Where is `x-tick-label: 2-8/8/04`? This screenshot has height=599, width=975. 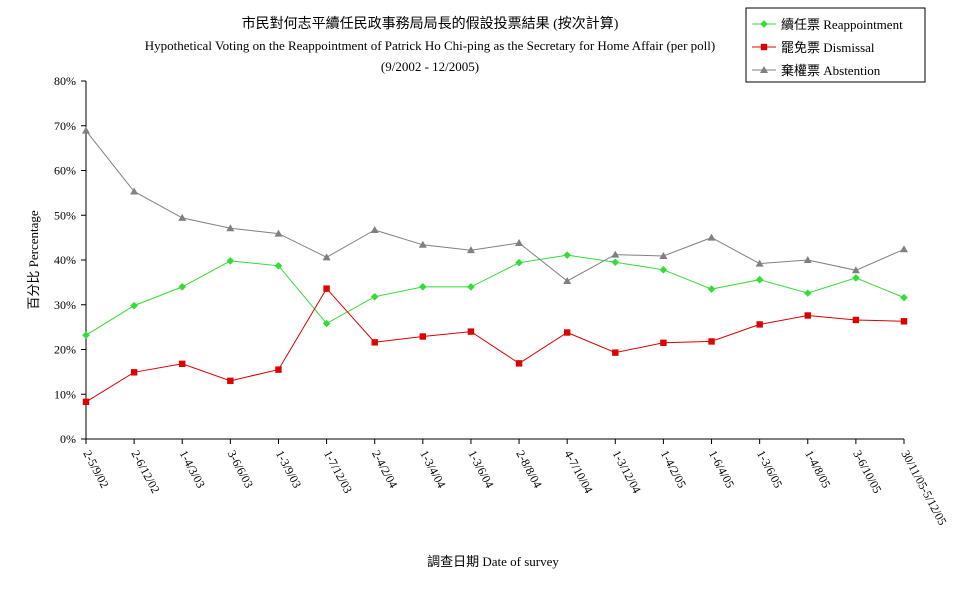
x-tick-label: 2-8/8/04 is located at coordinates (528, 469).